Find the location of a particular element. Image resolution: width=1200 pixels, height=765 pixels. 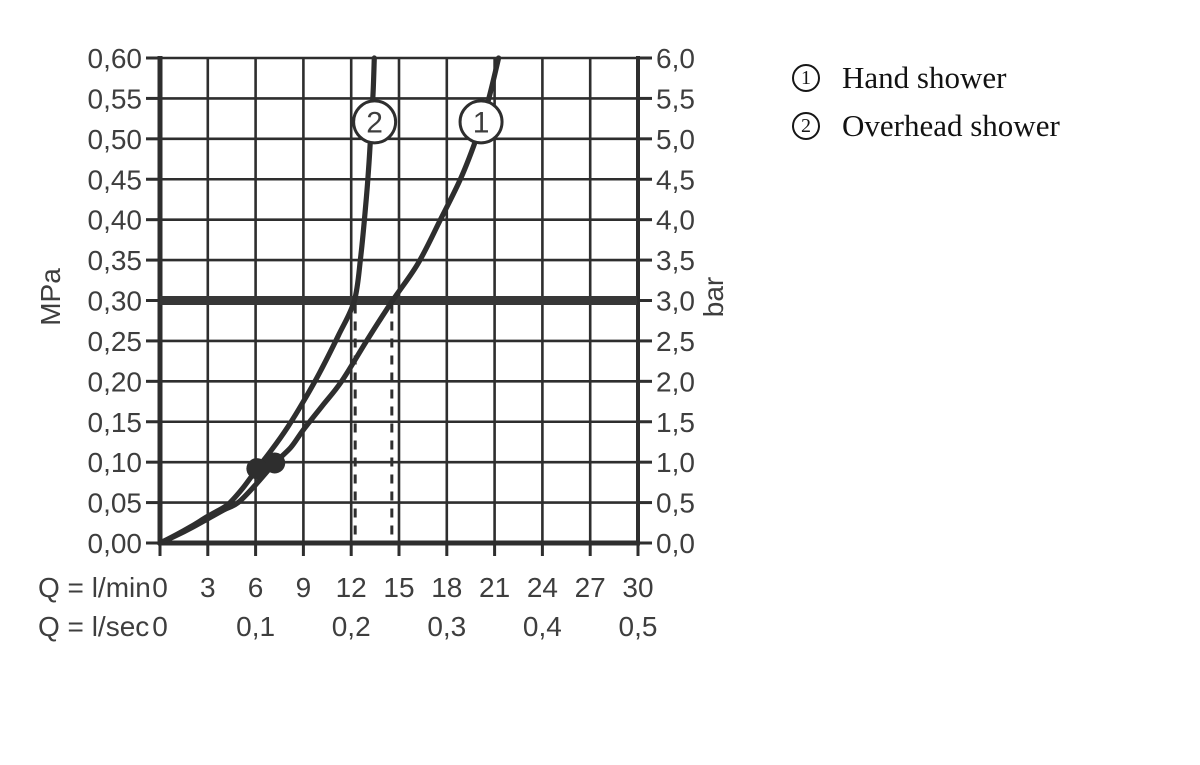

svg-text: 18 is located at coordinates (446, 587).